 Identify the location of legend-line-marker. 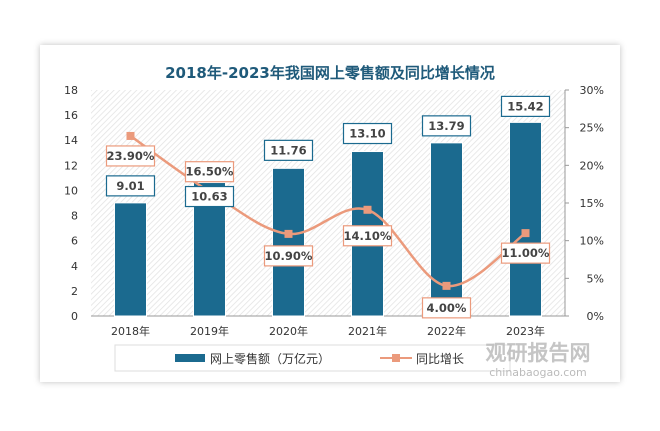
(396, 358).